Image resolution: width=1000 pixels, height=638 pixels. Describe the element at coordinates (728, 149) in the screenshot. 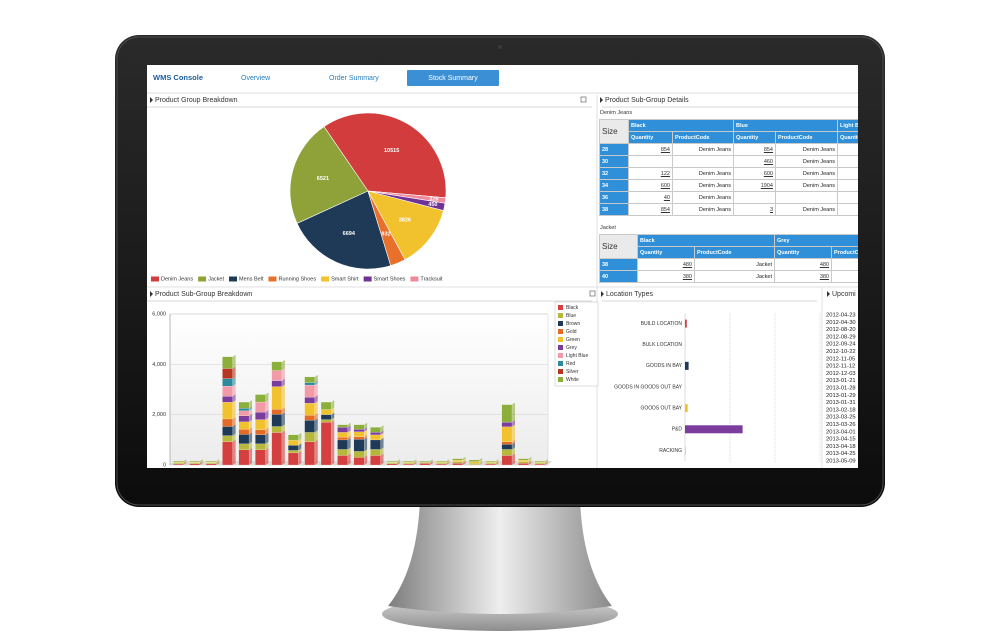

I see `data-row: 28 854 Denim Jeans 854 Denim Jeans` at that location.